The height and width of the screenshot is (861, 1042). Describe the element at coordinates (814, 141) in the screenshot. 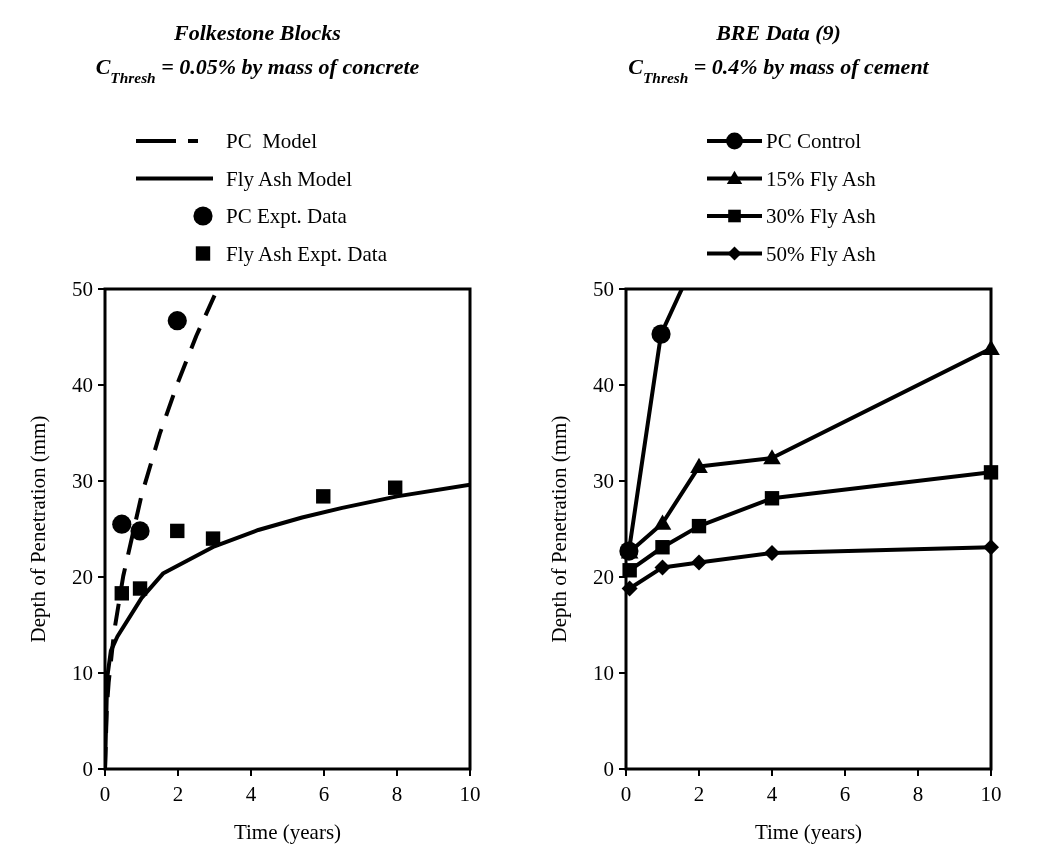

I see `legend-label: PC Control` at that location.